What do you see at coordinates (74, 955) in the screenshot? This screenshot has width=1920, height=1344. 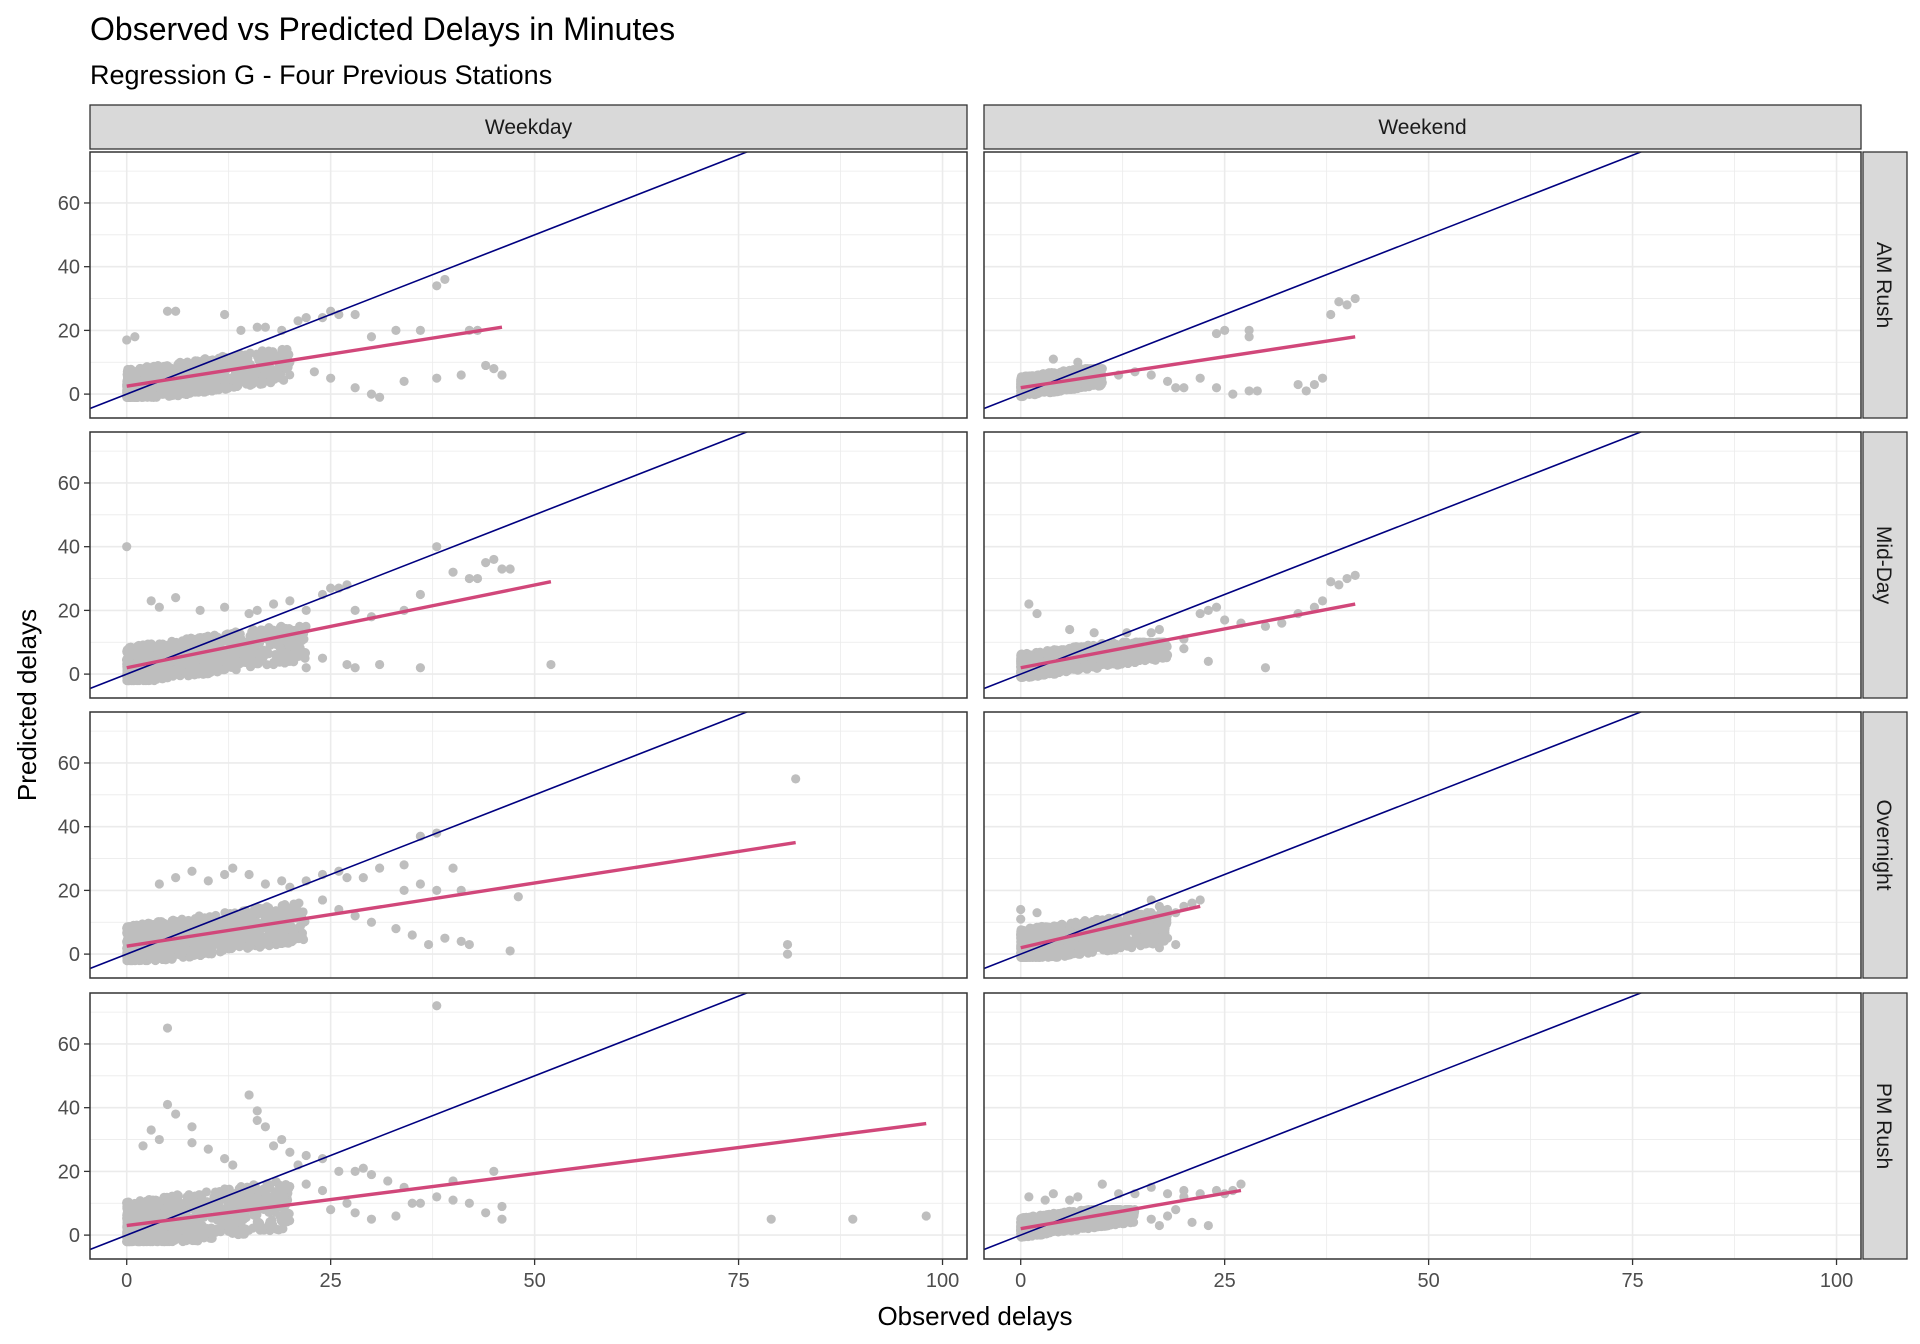 I see `y-tick-label: 0` at bounding box center [74, 955].